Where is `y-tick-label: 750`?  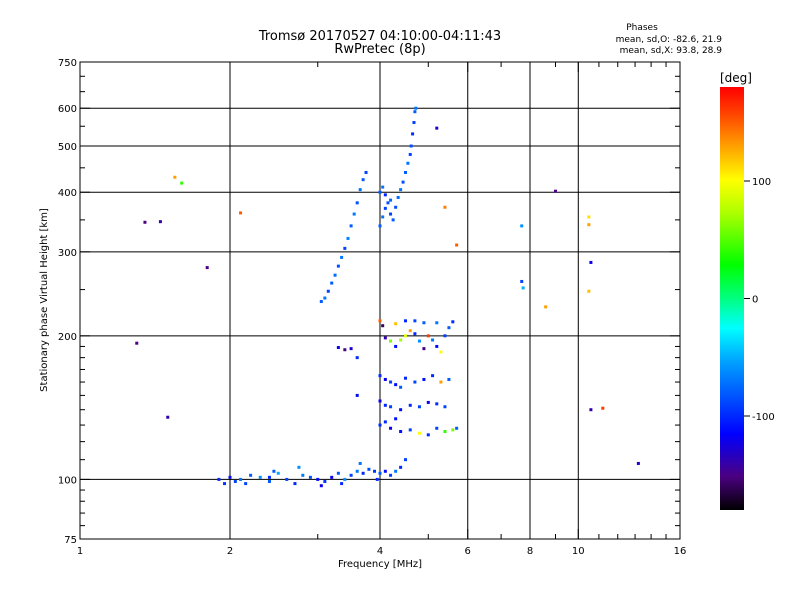
y-tick-label: 750 is located at coordinates (67, 63).